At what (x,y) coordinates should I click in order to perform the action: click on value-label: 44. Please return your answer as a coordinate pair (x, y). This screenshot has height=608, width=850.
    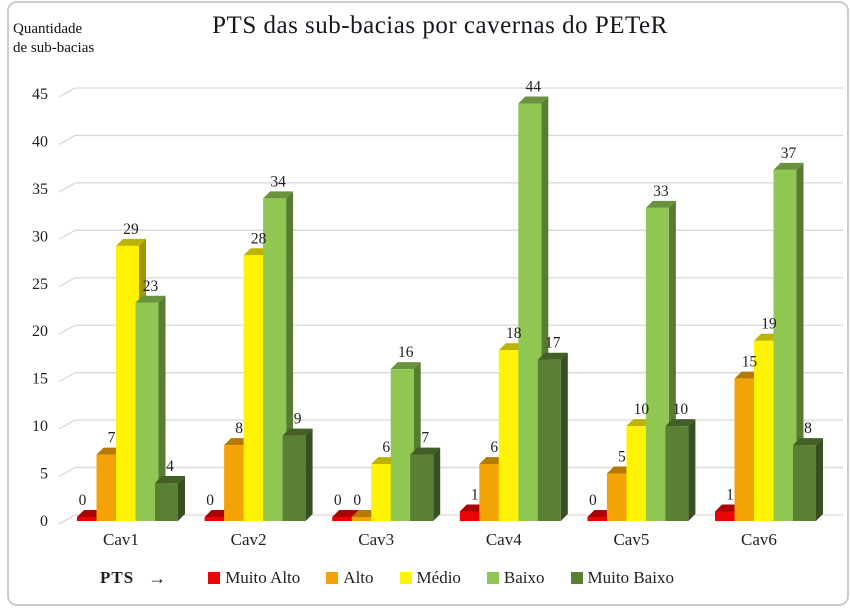
    Looking at the image, I should click on (534, 86).